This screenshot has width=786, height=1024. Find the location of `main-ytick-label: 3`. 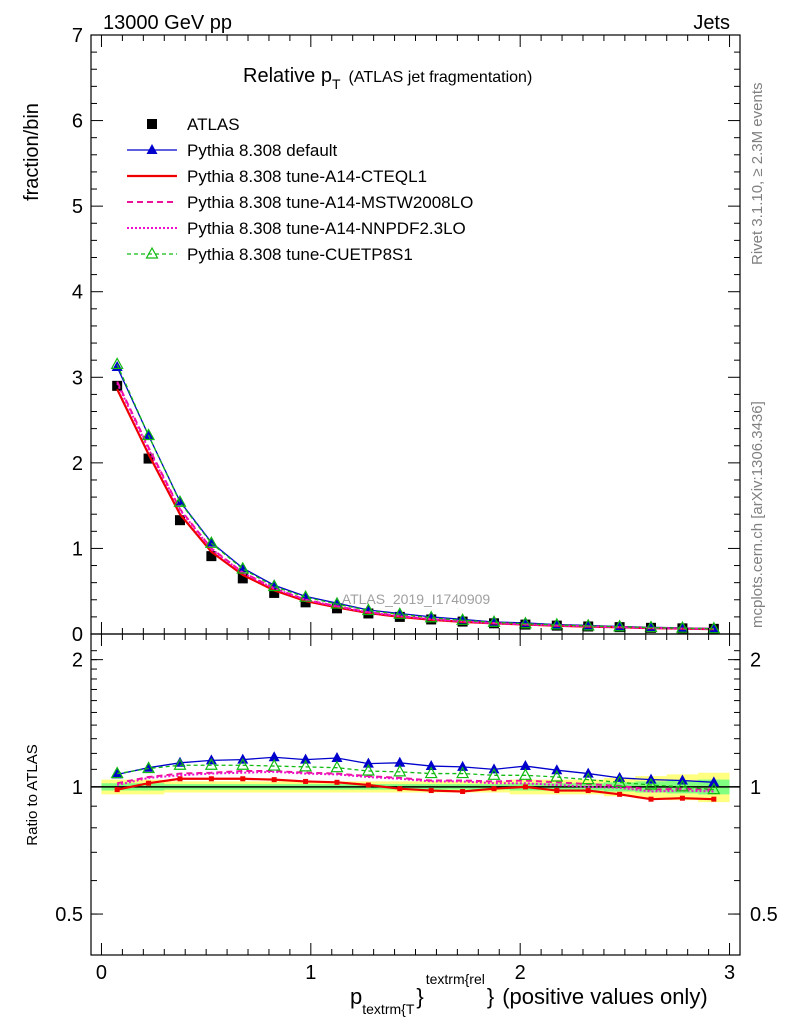

main-ytick-label: 3 is located at coordinates (77, 378).